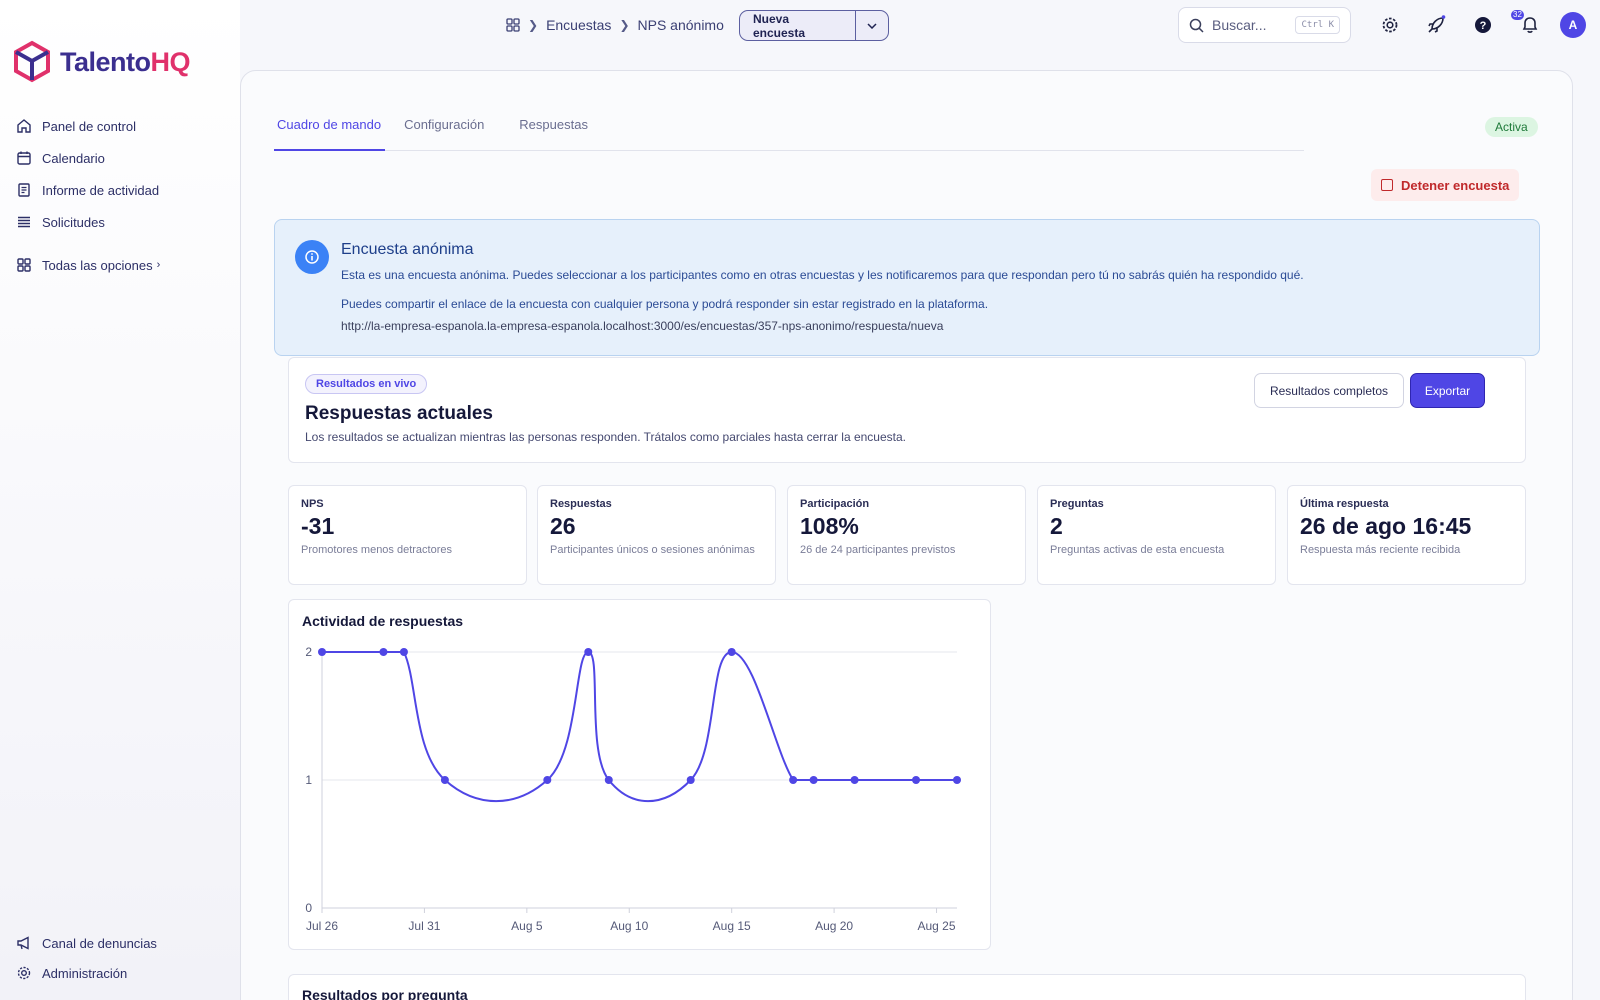 The image size is (1600, 1000). I want to click on sidebar-item-canal-de-denuncias: Canal de denuncias, so click(121, 943).